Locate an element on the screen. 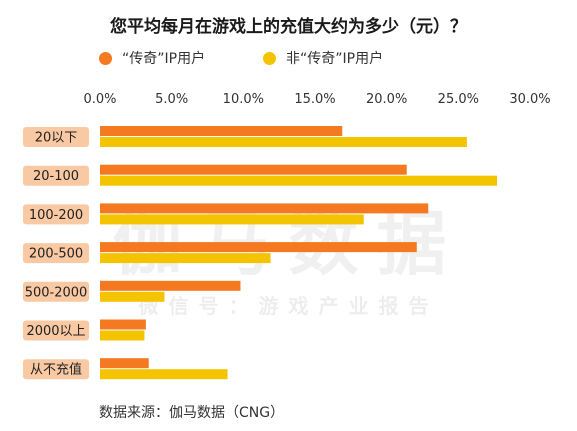 This screenshot has width=577, height=431. category-label: 20-100 is located at coordinates (56, 176).